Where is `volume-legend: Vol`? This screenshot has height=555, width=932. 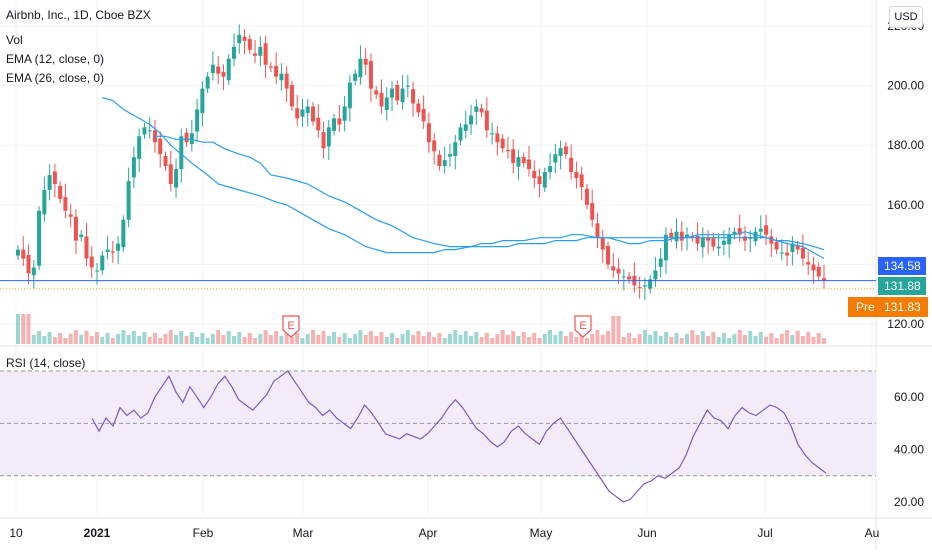 volume-legend: Vol is located at coordinates (14, 40).